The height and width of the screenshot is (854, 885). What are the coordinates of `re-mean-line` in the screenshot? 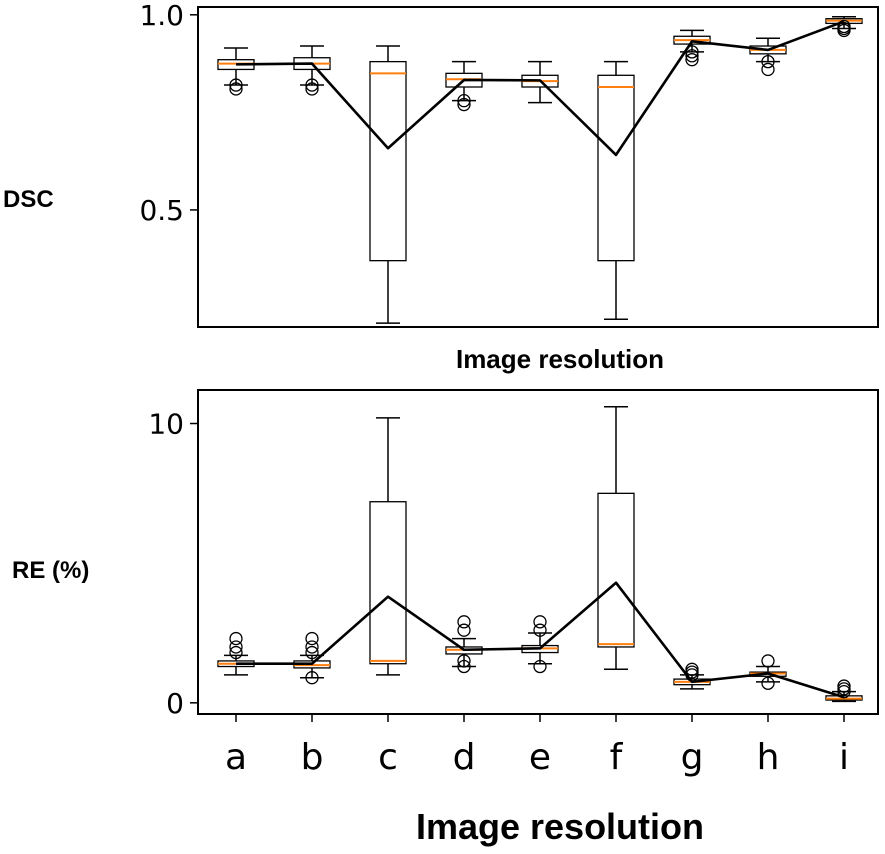 It's located at (540, 640).